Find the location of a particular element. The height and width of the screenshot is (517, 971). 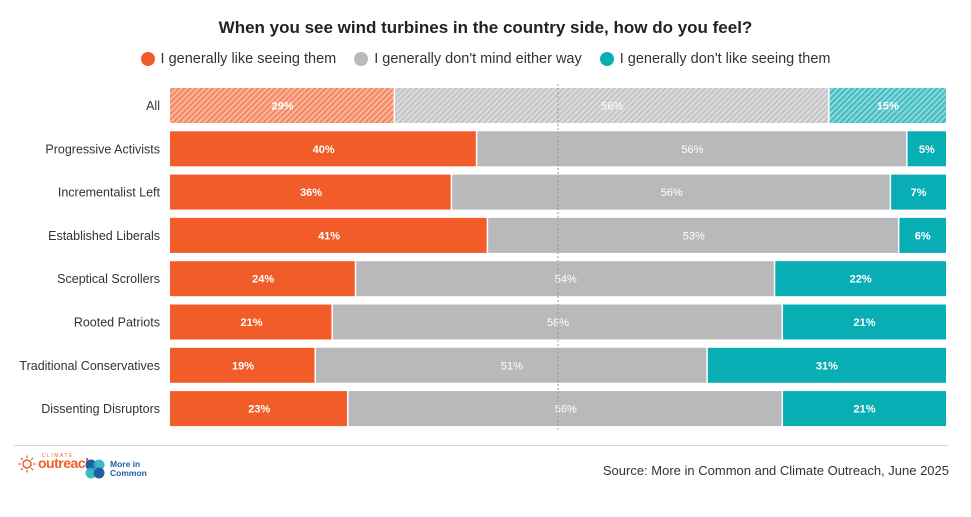

more-in-common-logo: More in Common is located at coordinates (115, 469).